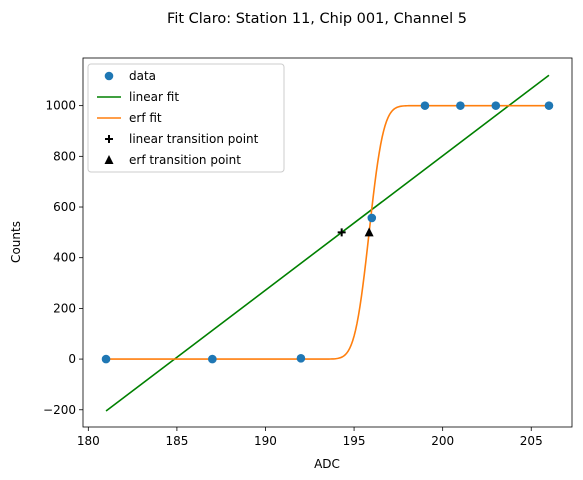 The height and width of the screenshot is (480, 583). I want to click on legend-label-data: data, so click(142, 76).